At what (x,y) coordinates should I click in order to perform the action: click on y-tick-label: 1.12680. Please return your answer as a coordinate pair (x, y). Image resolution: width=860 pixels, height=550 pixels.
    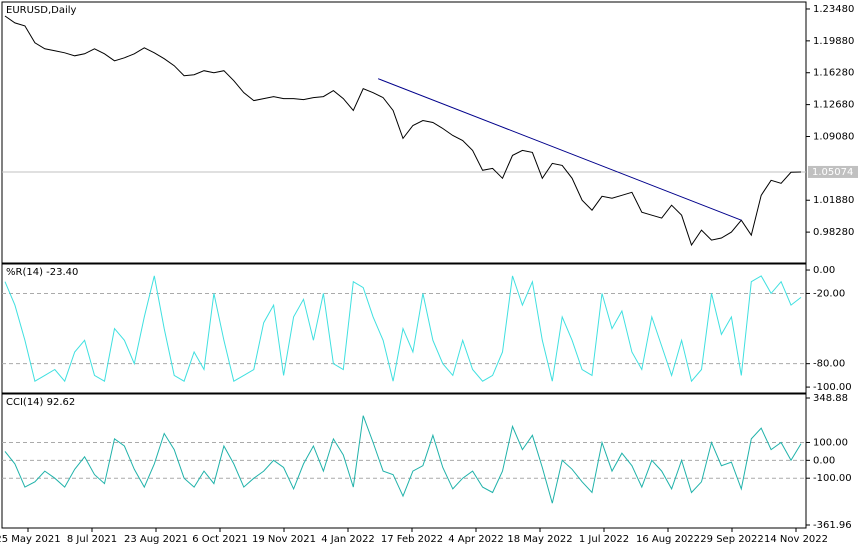
    Looking at the image, I should click on (833, 105).